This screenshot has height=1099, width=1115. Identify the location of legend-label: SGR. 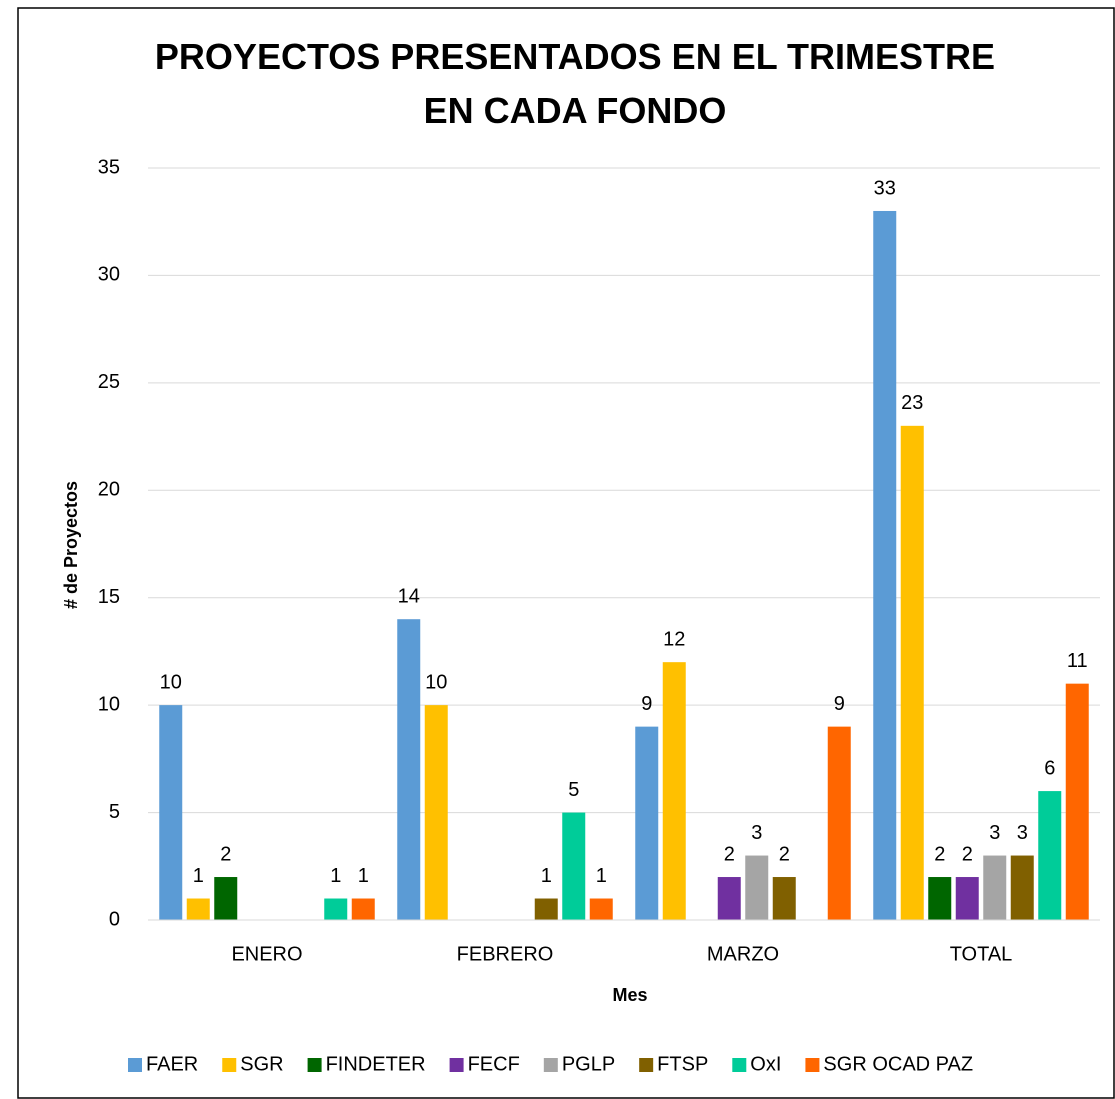
(261, 1064).